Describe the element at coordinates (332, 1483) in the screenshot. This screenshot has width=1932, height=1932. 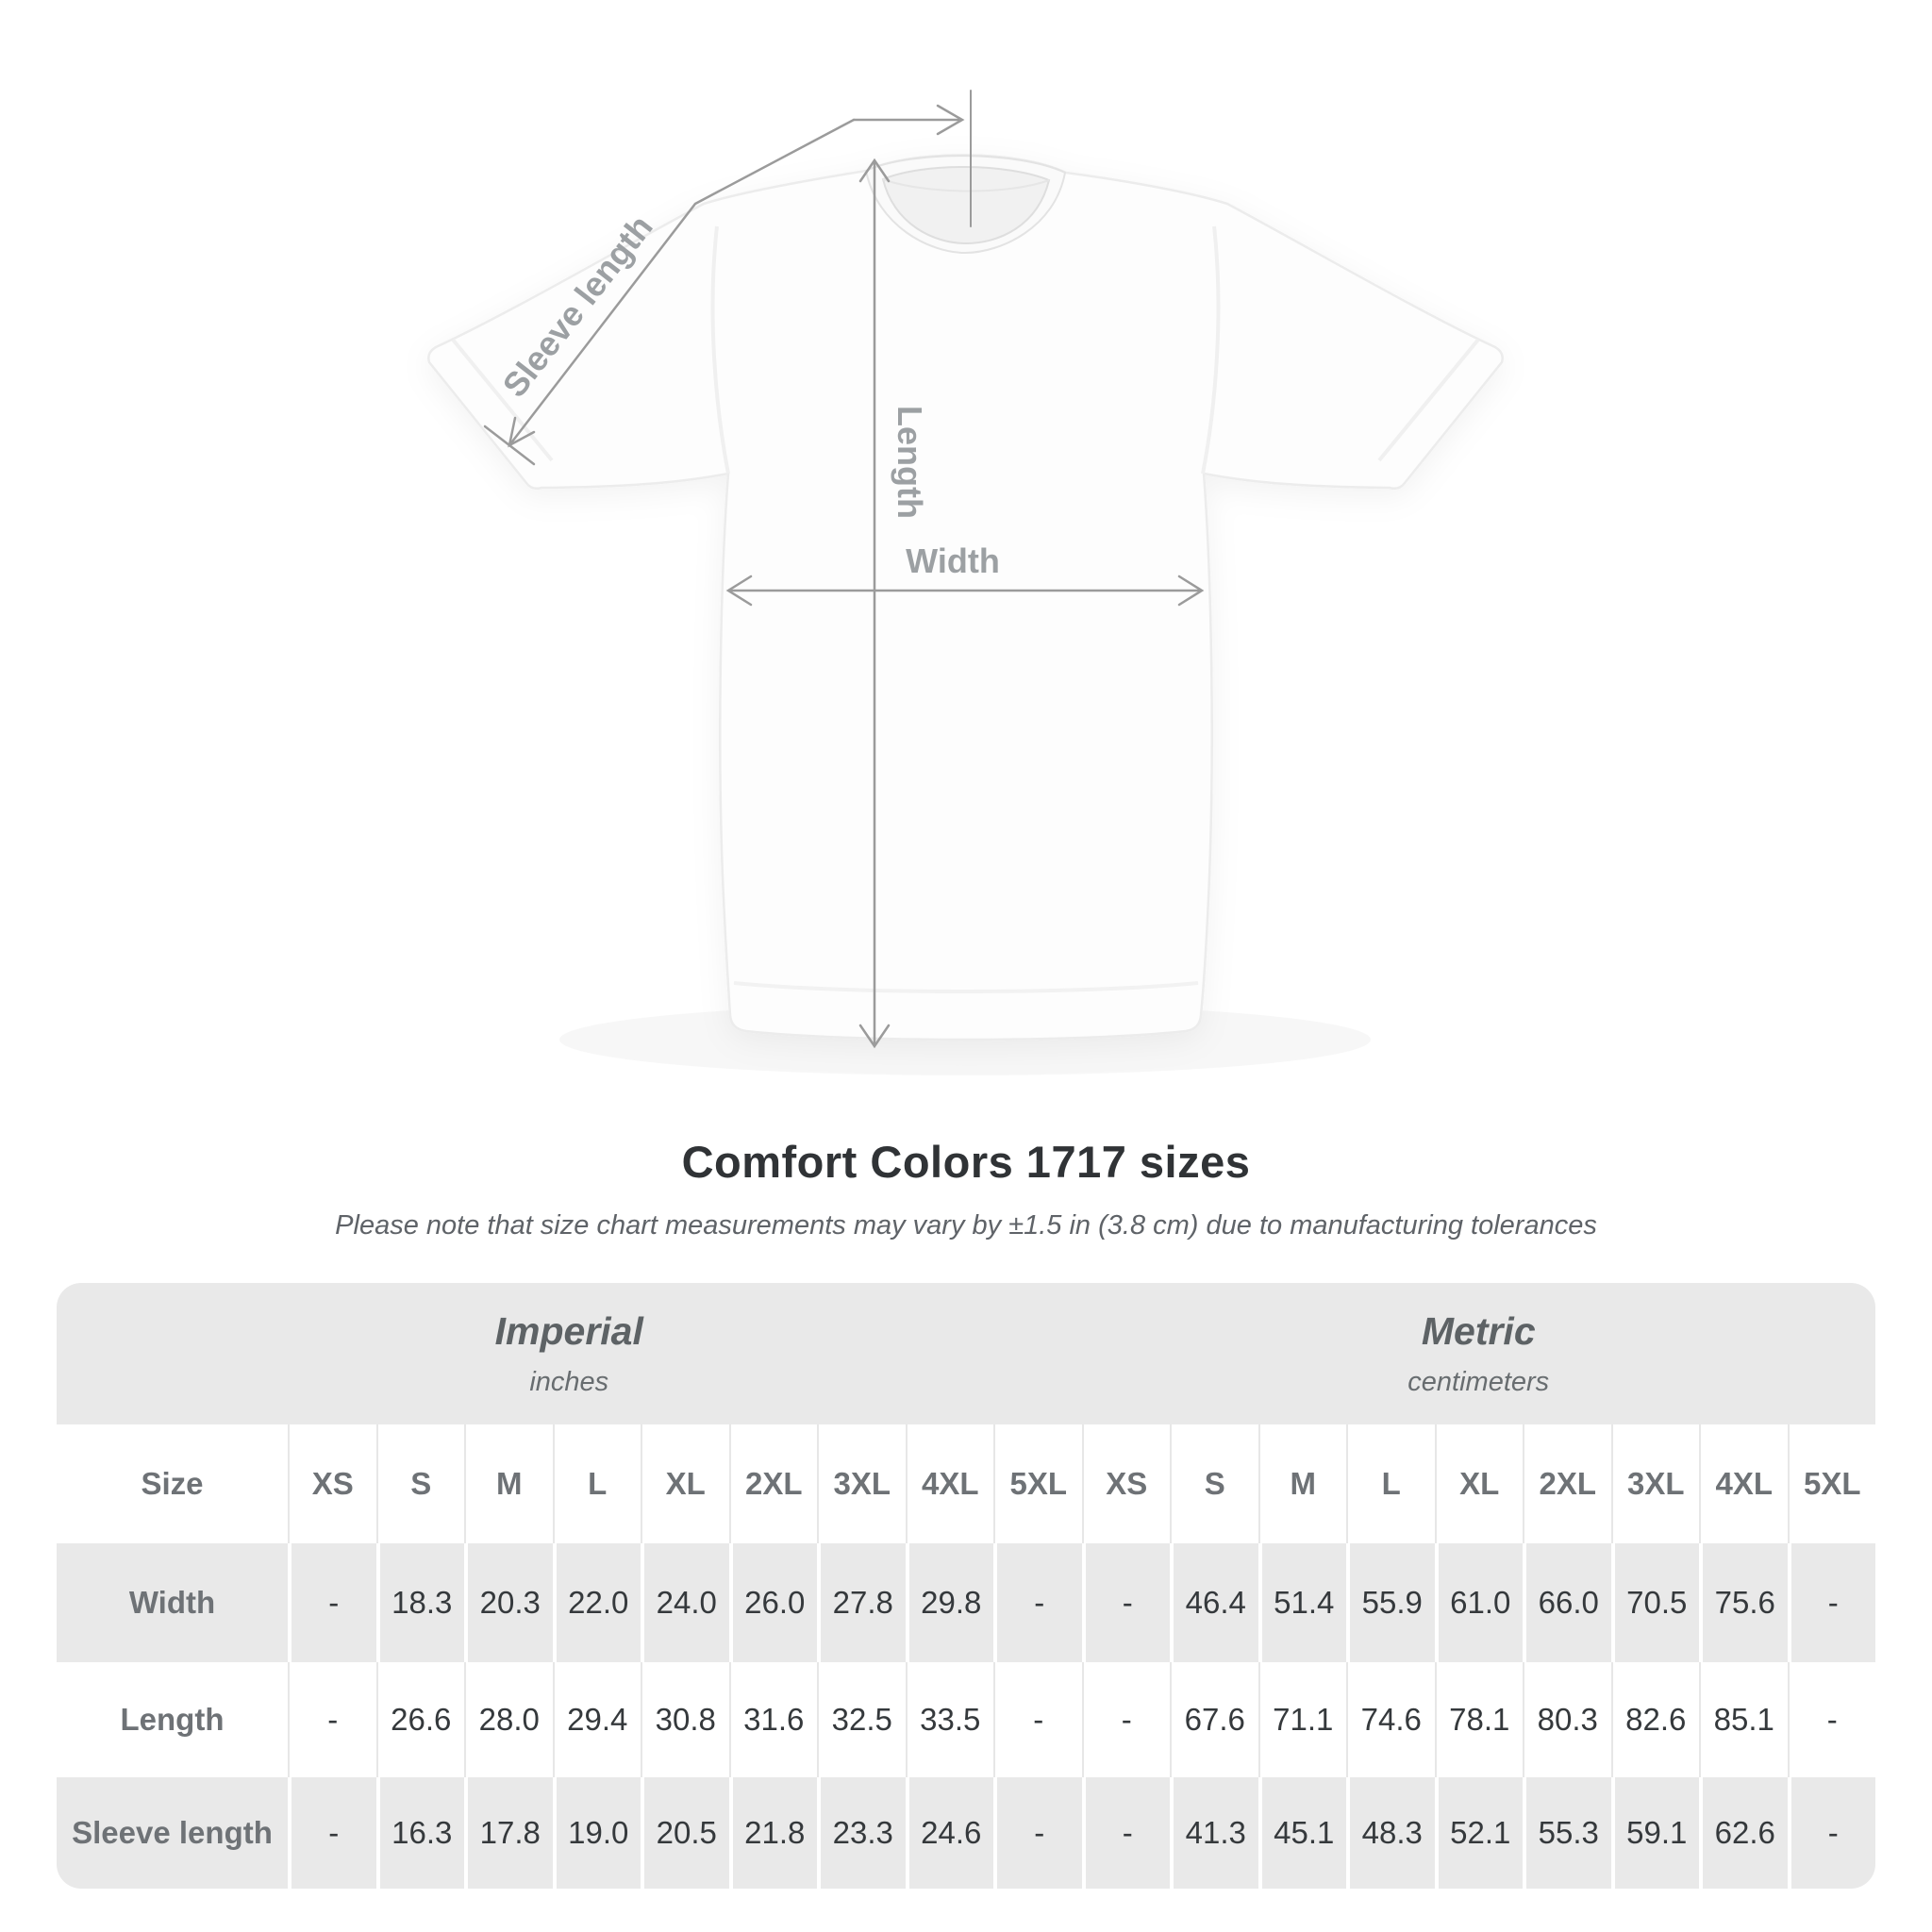
I see `size-header-imperial-xs: XS` at that location.